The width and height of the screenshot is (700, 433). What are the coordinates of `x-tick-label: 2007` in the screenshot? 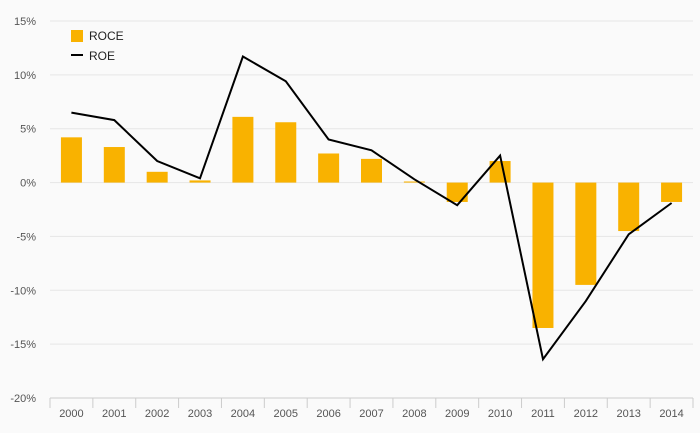 It's located at (371, 414).